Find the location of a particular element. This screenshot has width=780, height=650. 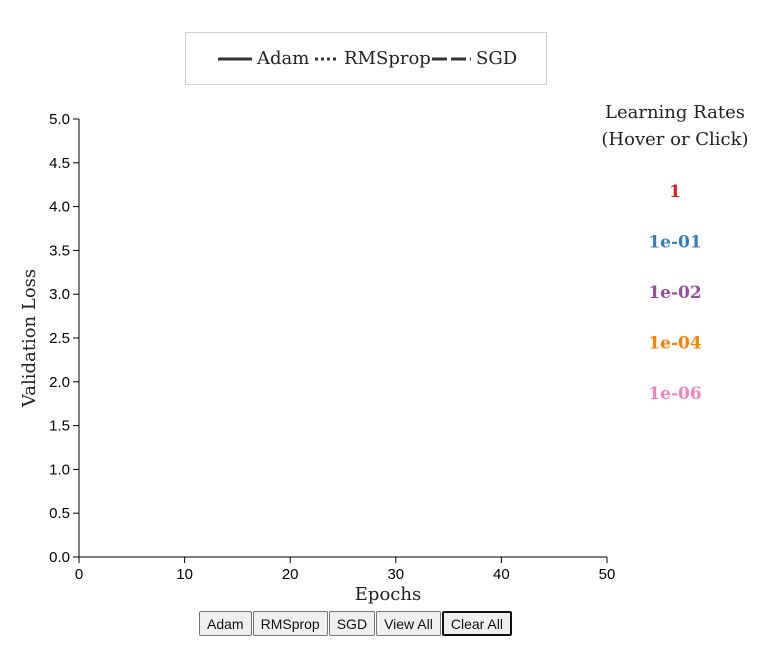

x-tick-label: 10 is located at coordinates (184, 574).